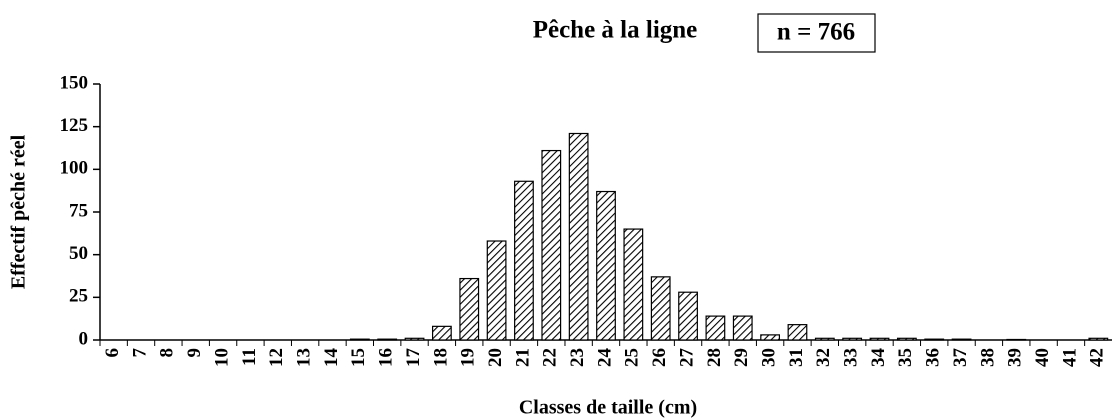 The width and height of the screenshot is (1116, 420). What do you see at coordinates (331, 358) in the screenshot?
I see `x-tick-label: 14` at bounding box center [331, 358].